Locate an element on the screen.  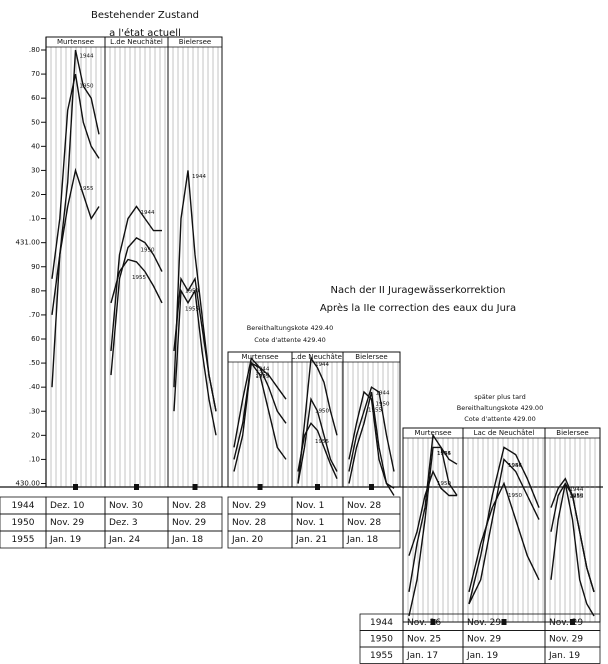
note: Bereithaltungskote 429.40 is located at coordinates (290, 328).